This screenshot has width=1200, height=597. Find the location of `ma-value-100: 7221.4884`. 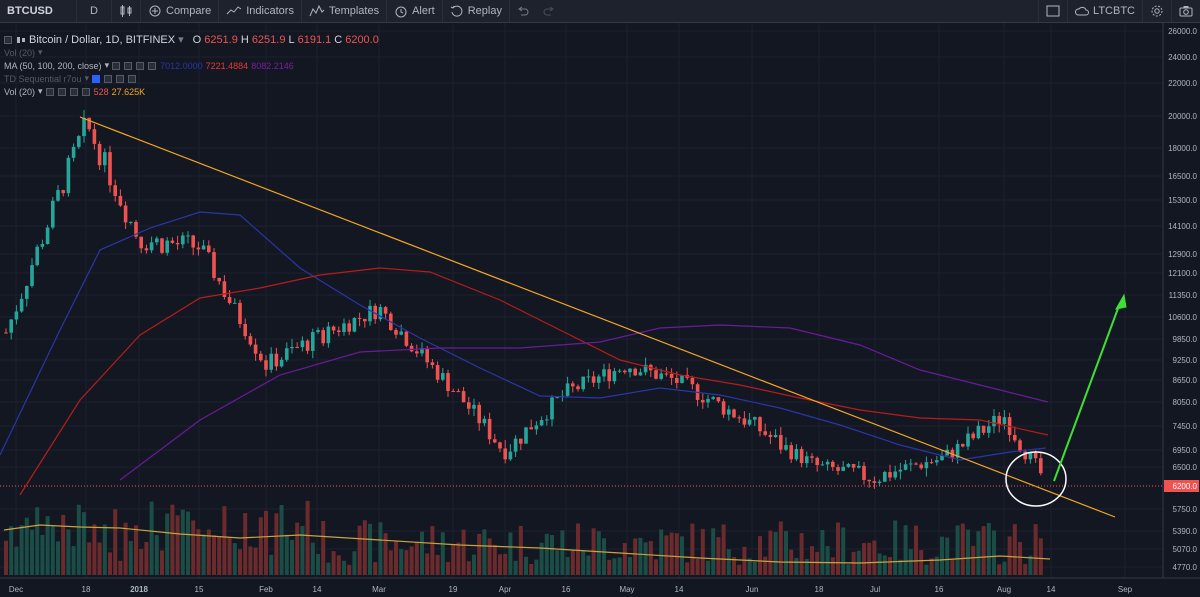

ma-value-100: 7221.4884 is located at coordinates (227, 65).